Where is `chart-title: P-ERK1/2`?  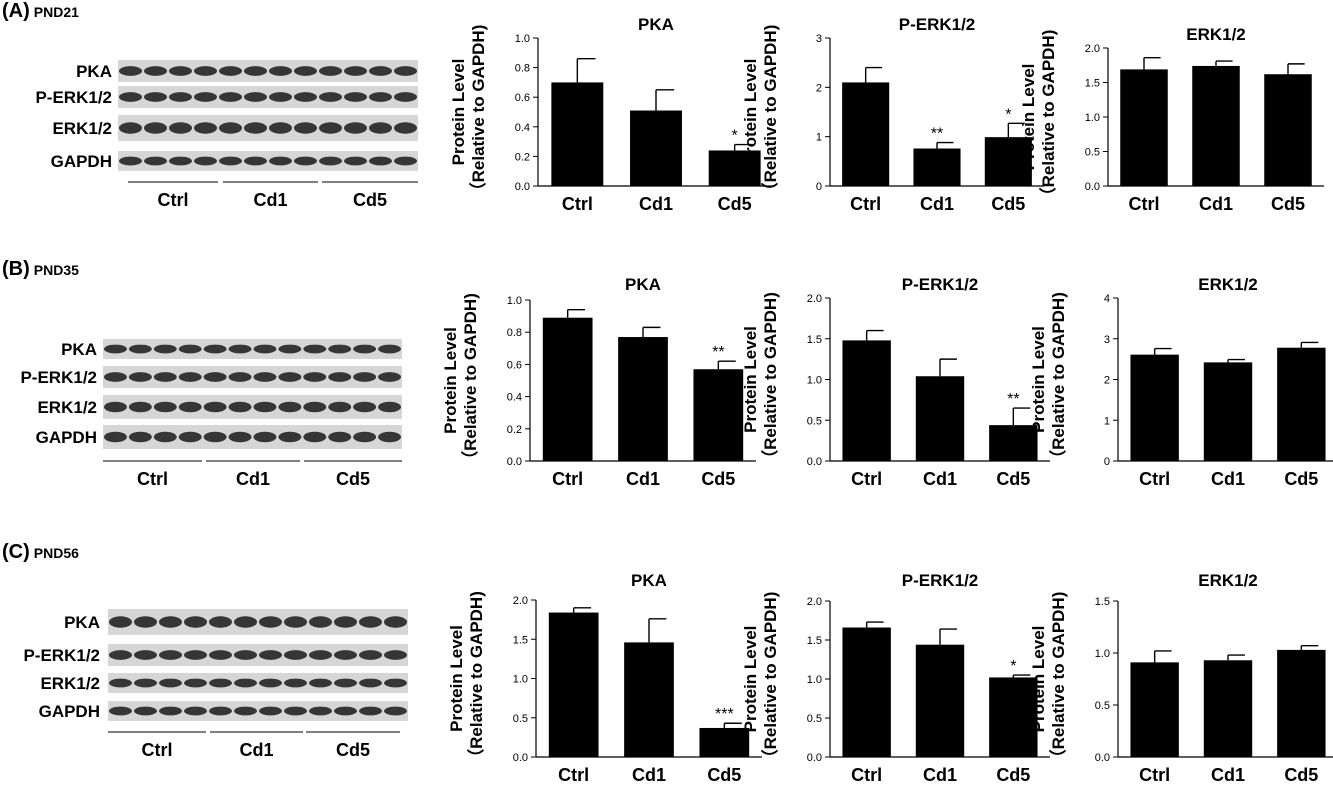
chart-title: P-ERK1/2 is located at coordinates (940, 284).